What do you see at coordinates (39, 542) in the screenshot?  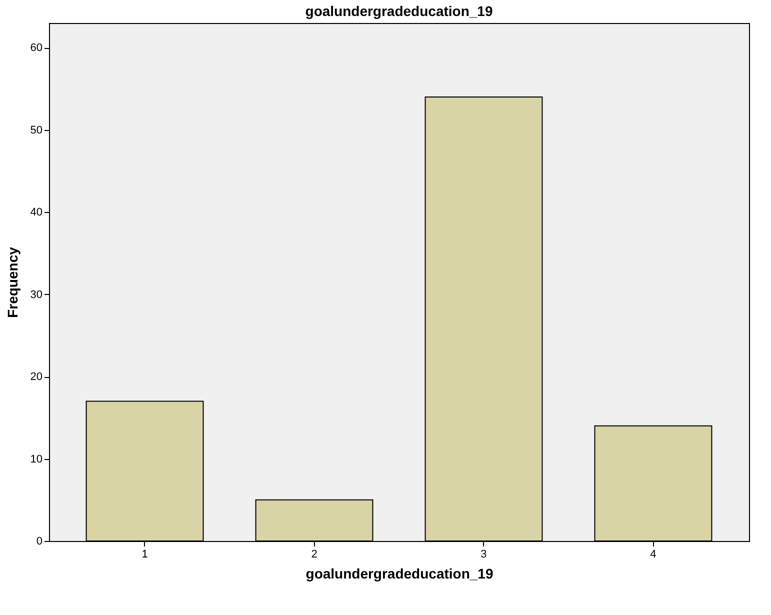 I see `y-tick-label: 0` at bounding box center [39, 542].